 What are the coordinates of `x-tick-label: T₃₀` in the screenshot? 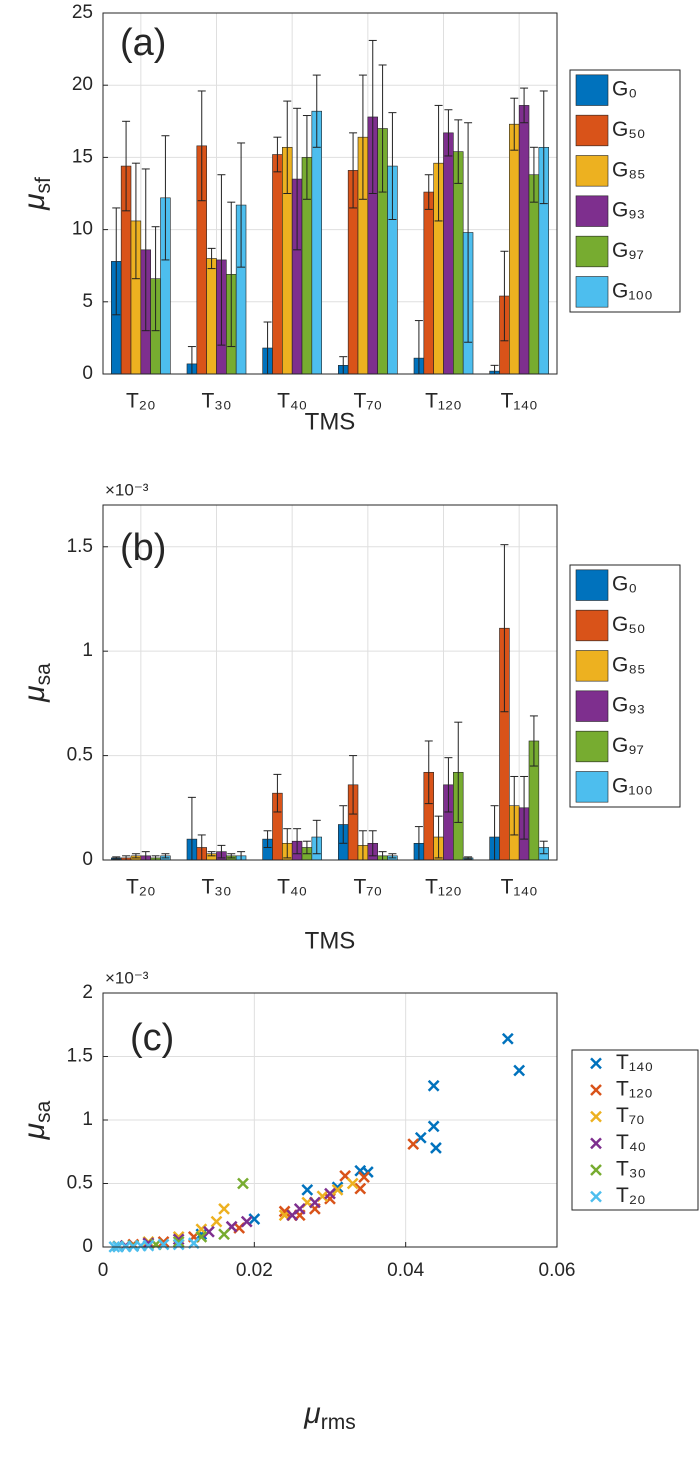 It's located at (216, 401).